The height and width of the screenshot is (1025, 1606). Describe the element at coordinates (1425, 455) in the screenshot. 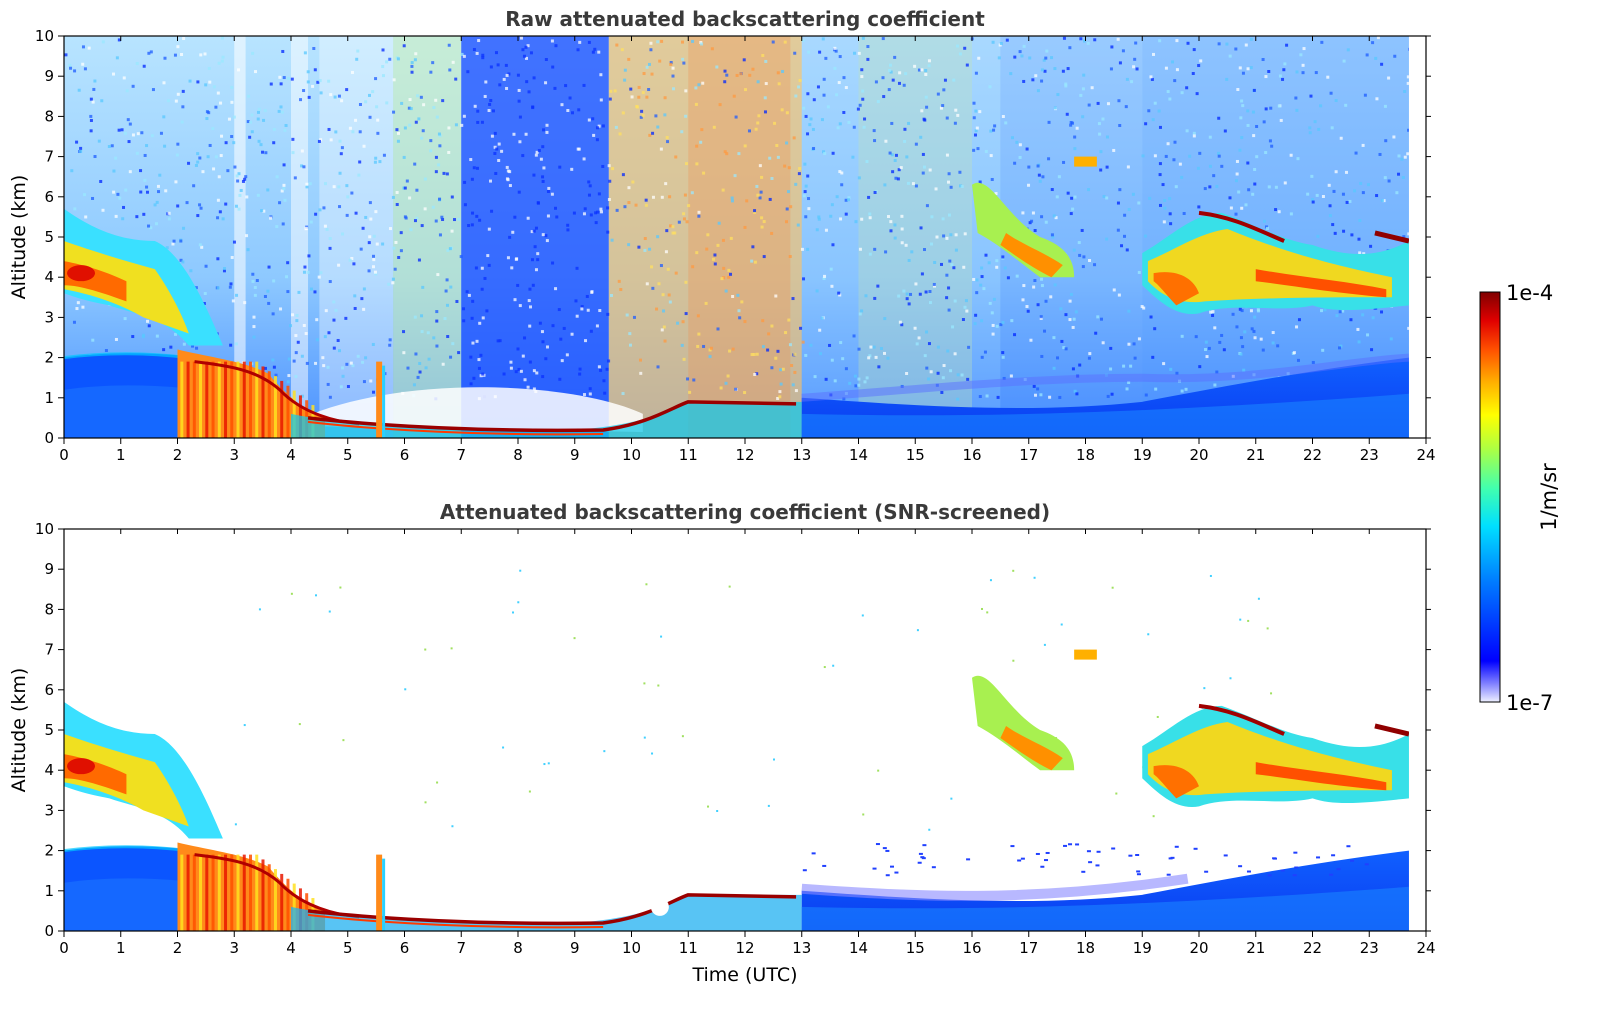

I see `x-tick-label: 24` at that location.